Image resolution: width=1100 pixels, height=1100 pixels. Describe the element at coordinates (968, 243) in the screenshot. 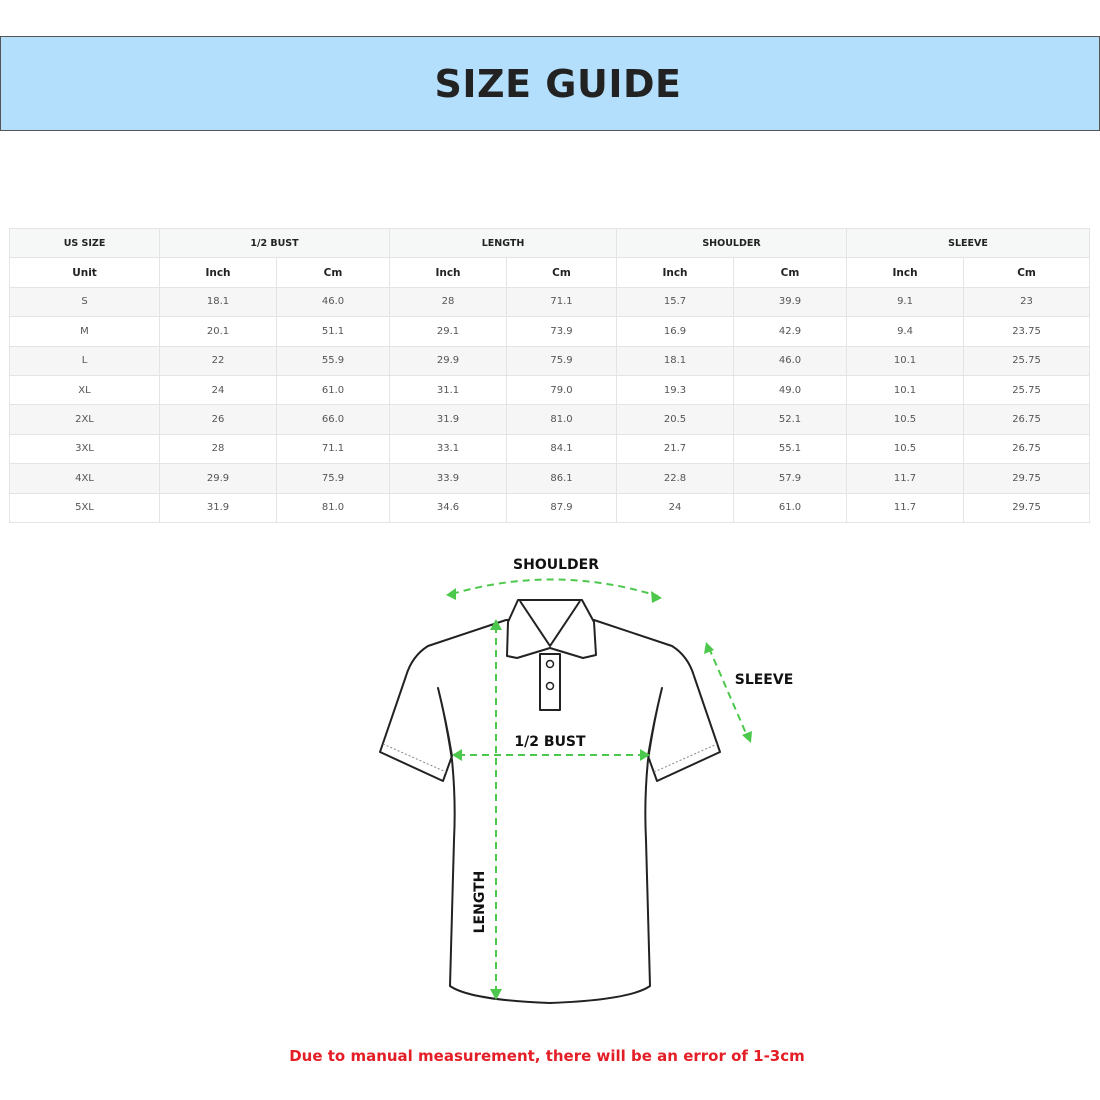

I see `group-header: SLEEVE` at that location.